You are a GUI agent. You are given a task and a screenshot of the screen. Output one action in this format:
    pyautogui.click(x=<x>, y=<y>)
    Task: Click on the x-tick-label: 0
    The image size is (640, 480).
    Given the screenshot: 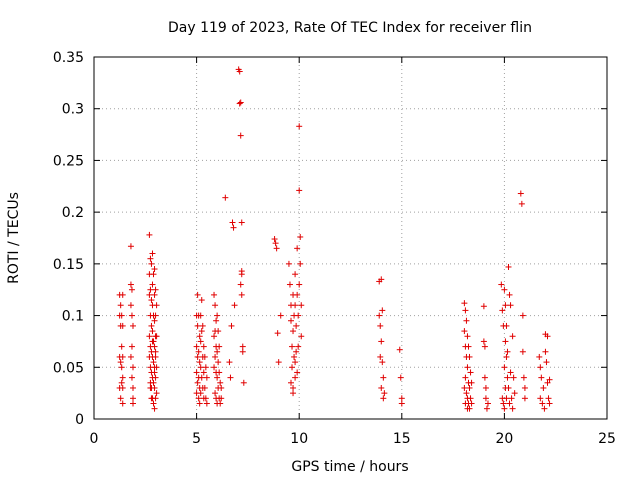 What is the action you would take?
    pyautogui.click(x=94, y=439)
    